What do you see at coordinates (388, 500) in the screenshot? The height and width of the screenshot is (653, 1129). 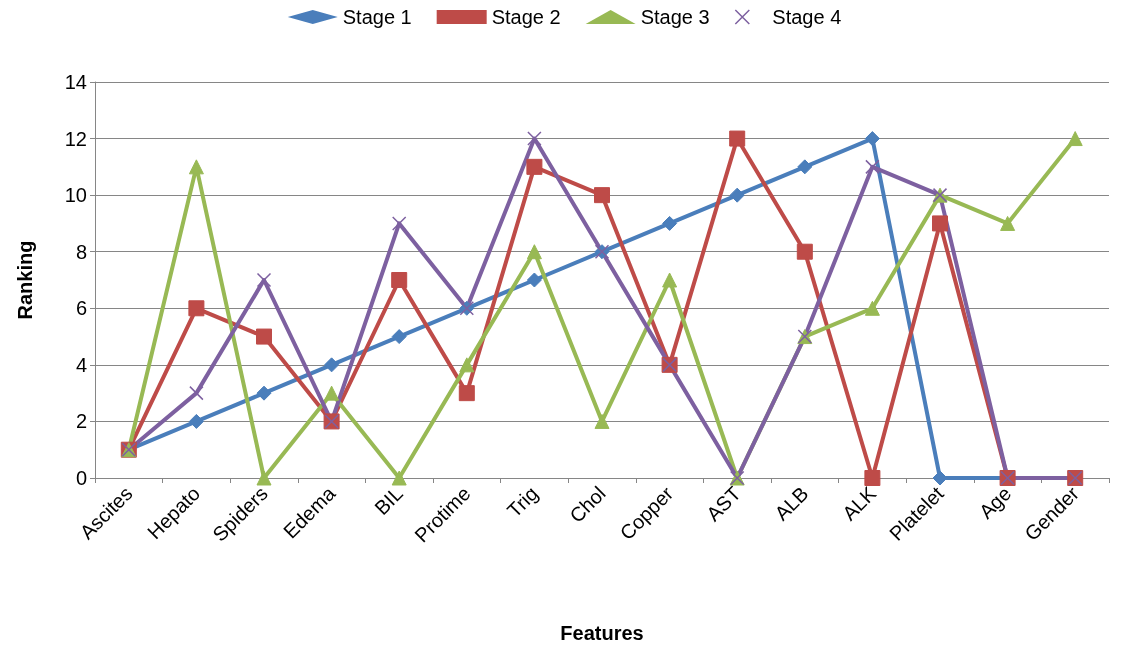 I see `x-tick-label: BIL` at bounding box center [388, 500].